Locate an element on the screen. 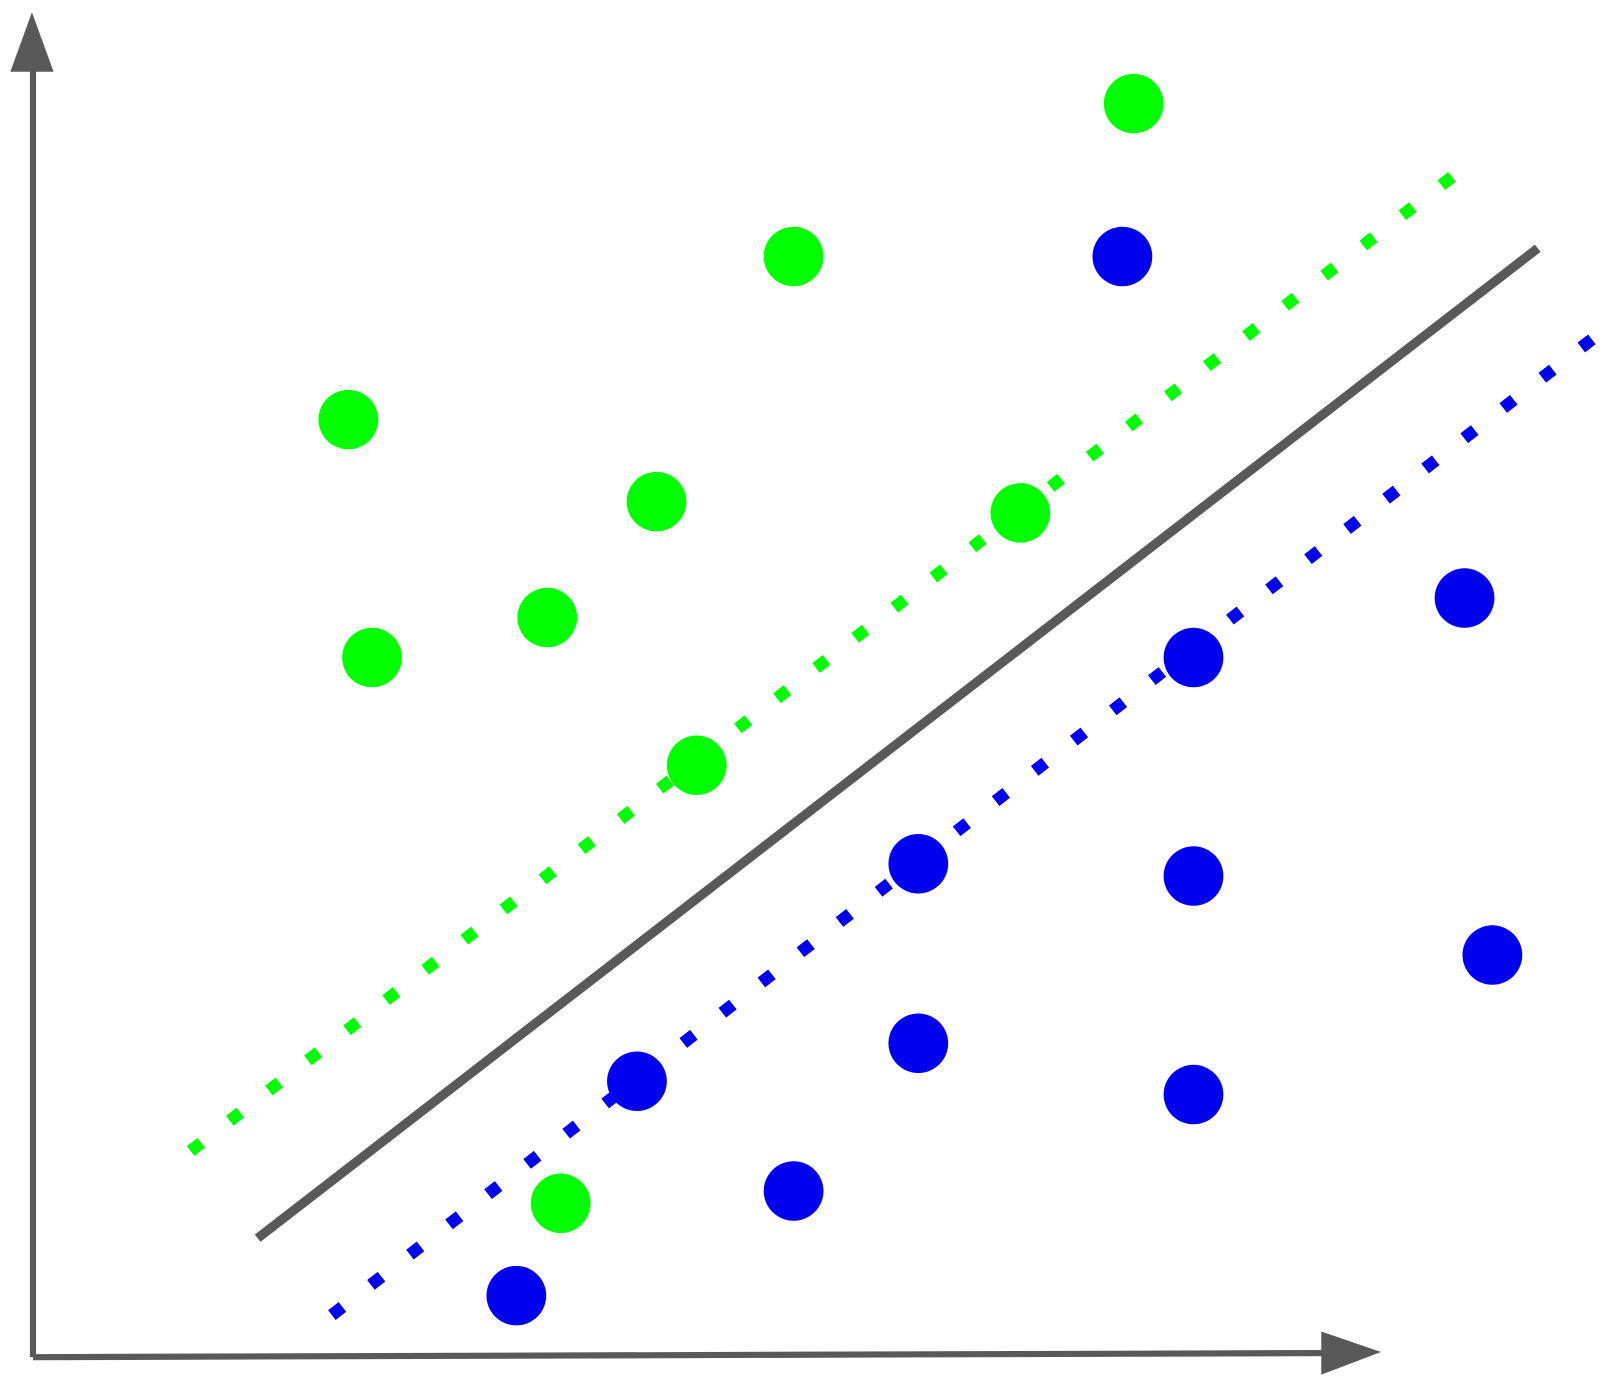 The width and height of the screenshot is (1614, 1390). x-axis is located at coordinates (680, 1355).